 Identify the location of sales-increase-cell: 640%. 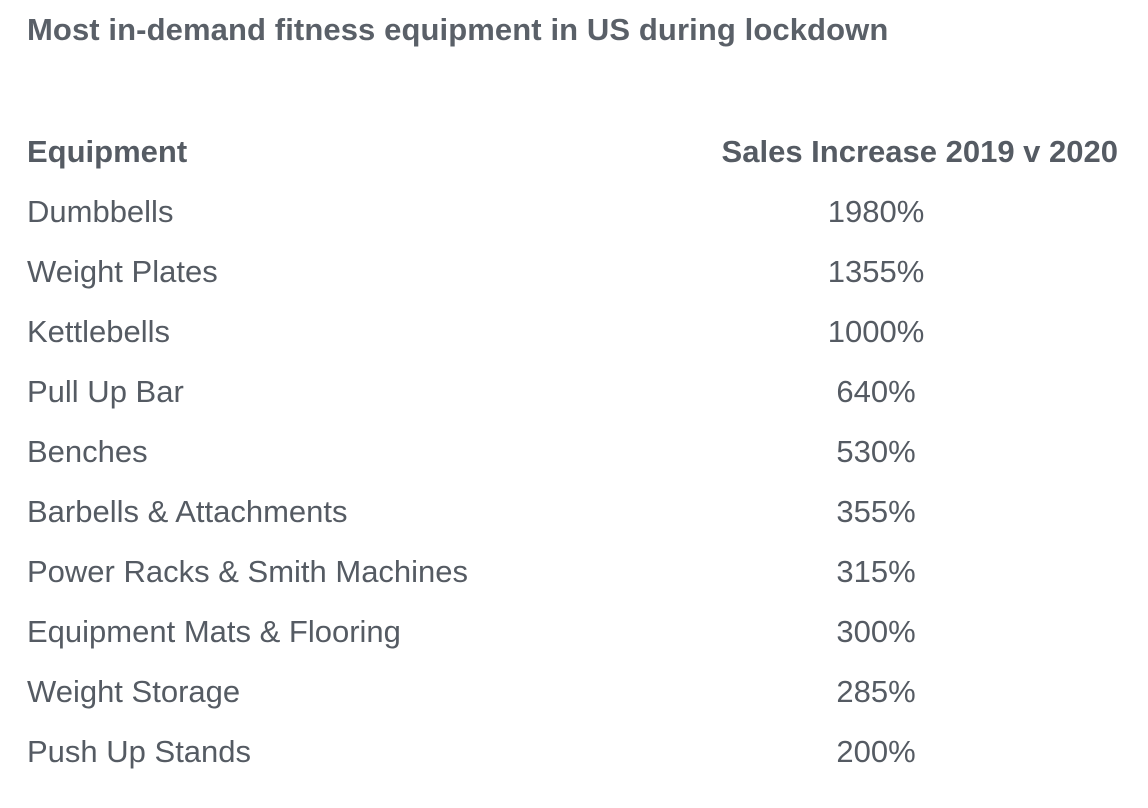
(876, 391).